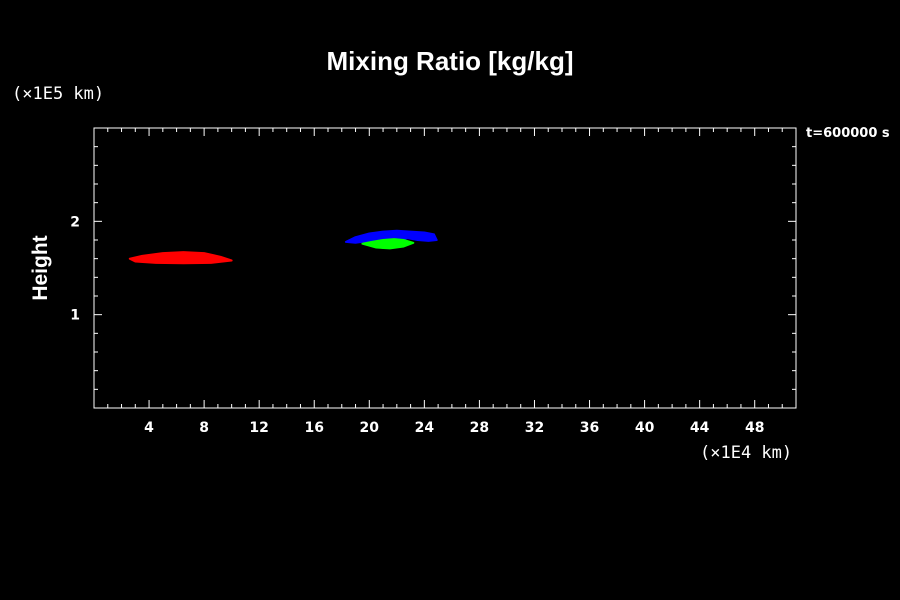 The height and width of the screenshot is (600, 900). What do you see at coordinates (283, 247) in the screenshot?
I see `series-layer` at bounding box center [283, 247].